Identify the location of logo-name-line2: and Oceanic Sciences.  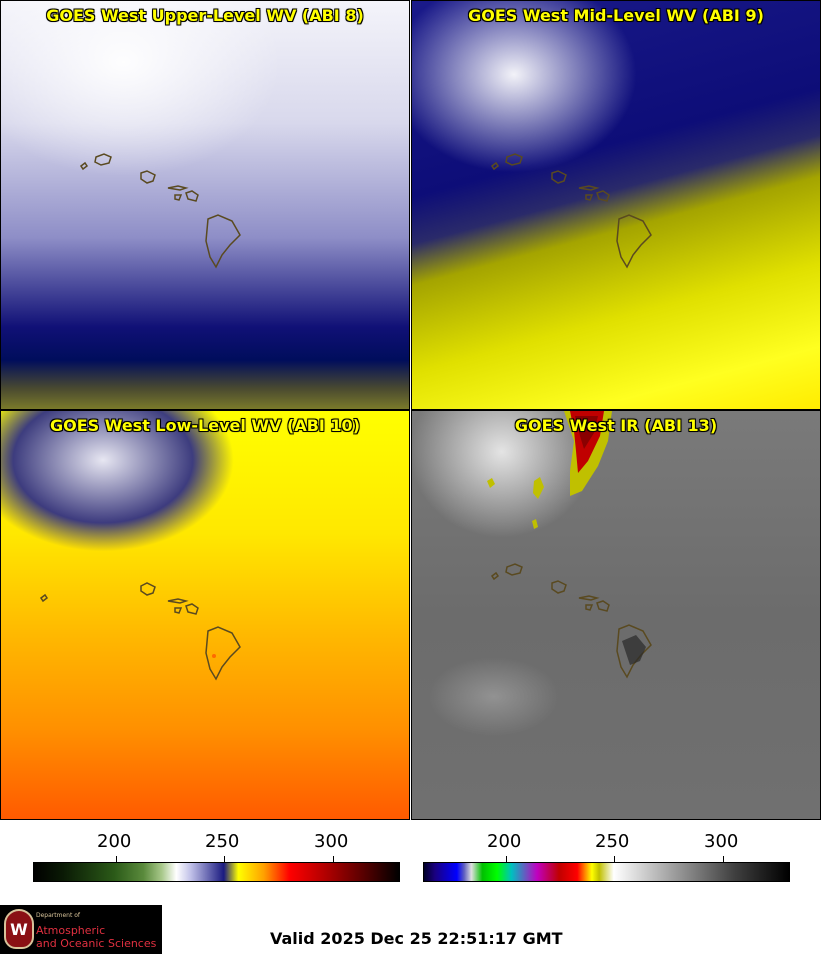
(96, 943).